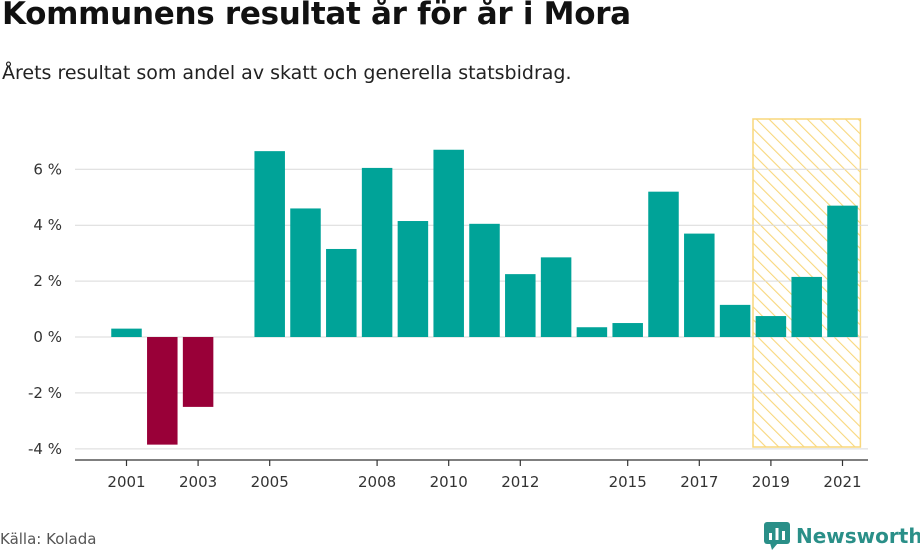  I want to click on bar-2019, so click(771, 327).